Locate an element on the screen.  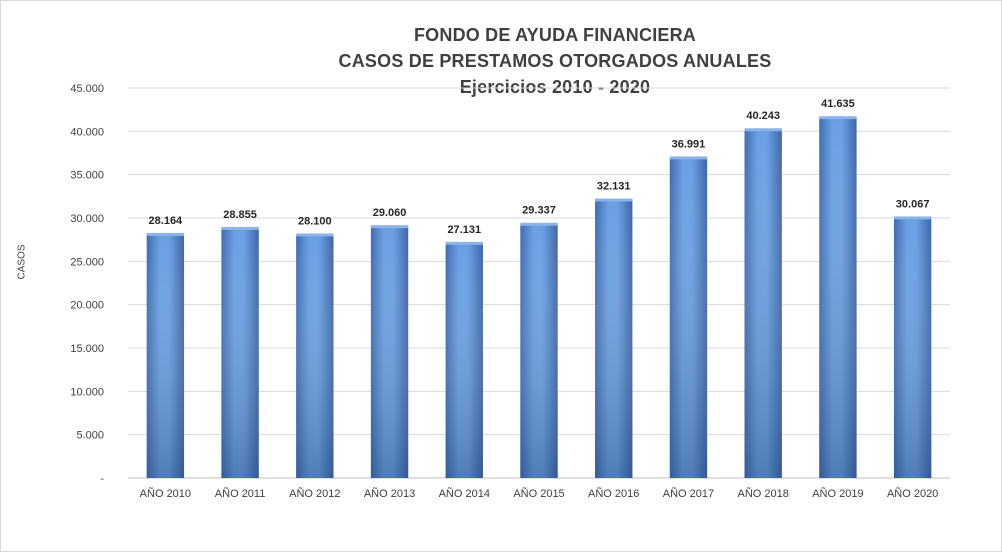
x-tick-label: AÑO 2011 is located at coordinates (240, 493).